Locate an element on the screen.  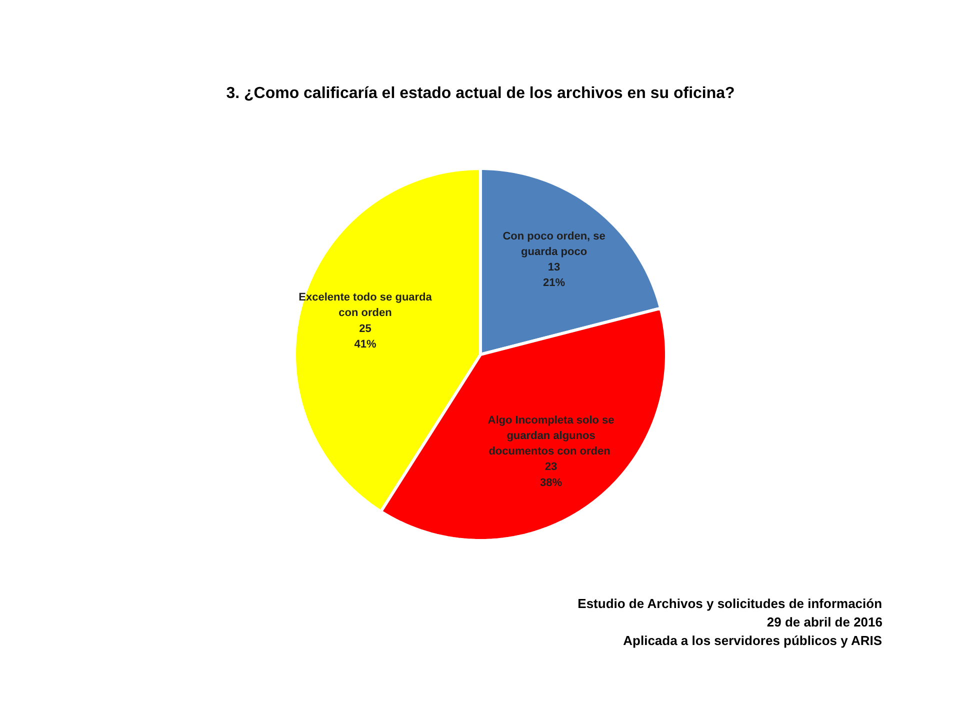
data-label: 13 21% is located at coordinates (554, 275).